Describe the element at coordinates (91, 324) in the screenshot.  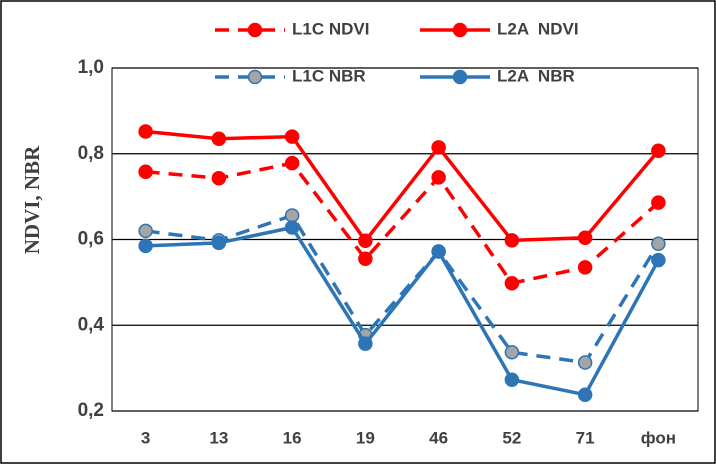
I see `y-tick-label: 0,4` at that location.